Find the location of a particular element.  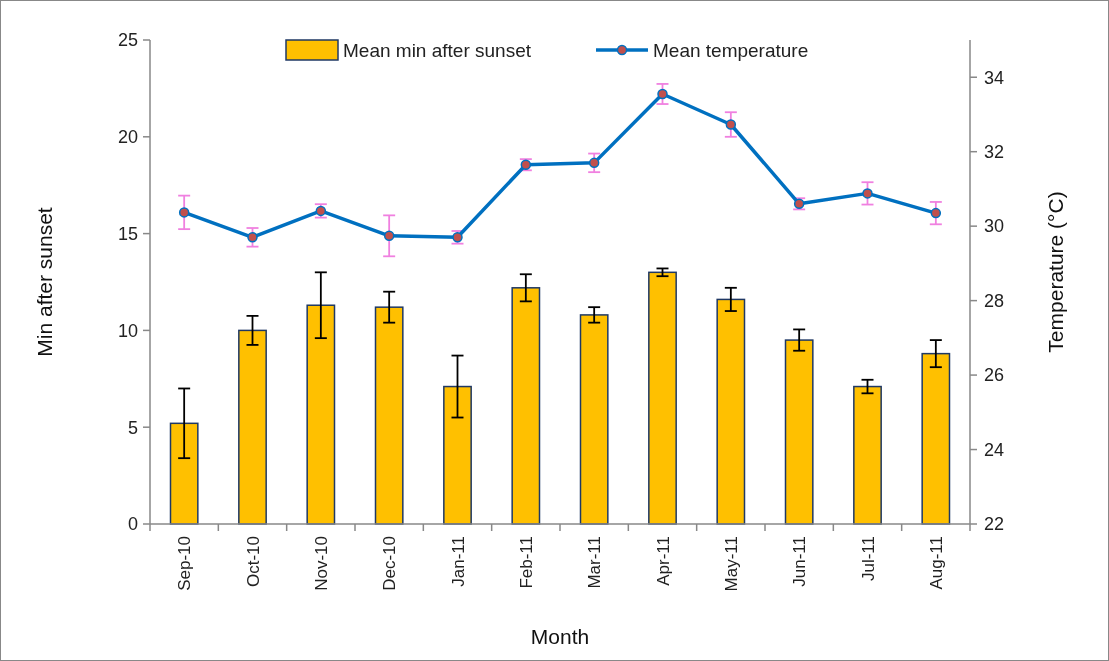

y-tick-label: 15 is located at coordinates (127, 233).